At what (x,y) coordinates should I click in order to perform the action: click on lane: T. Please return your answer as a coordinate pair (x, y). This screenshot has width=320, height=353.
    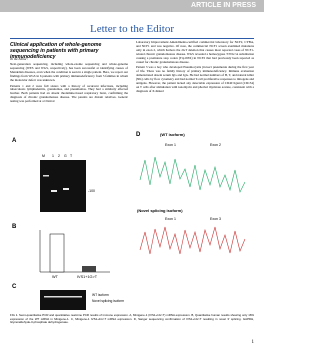
    Looking at the image, I should click on (71, 156).